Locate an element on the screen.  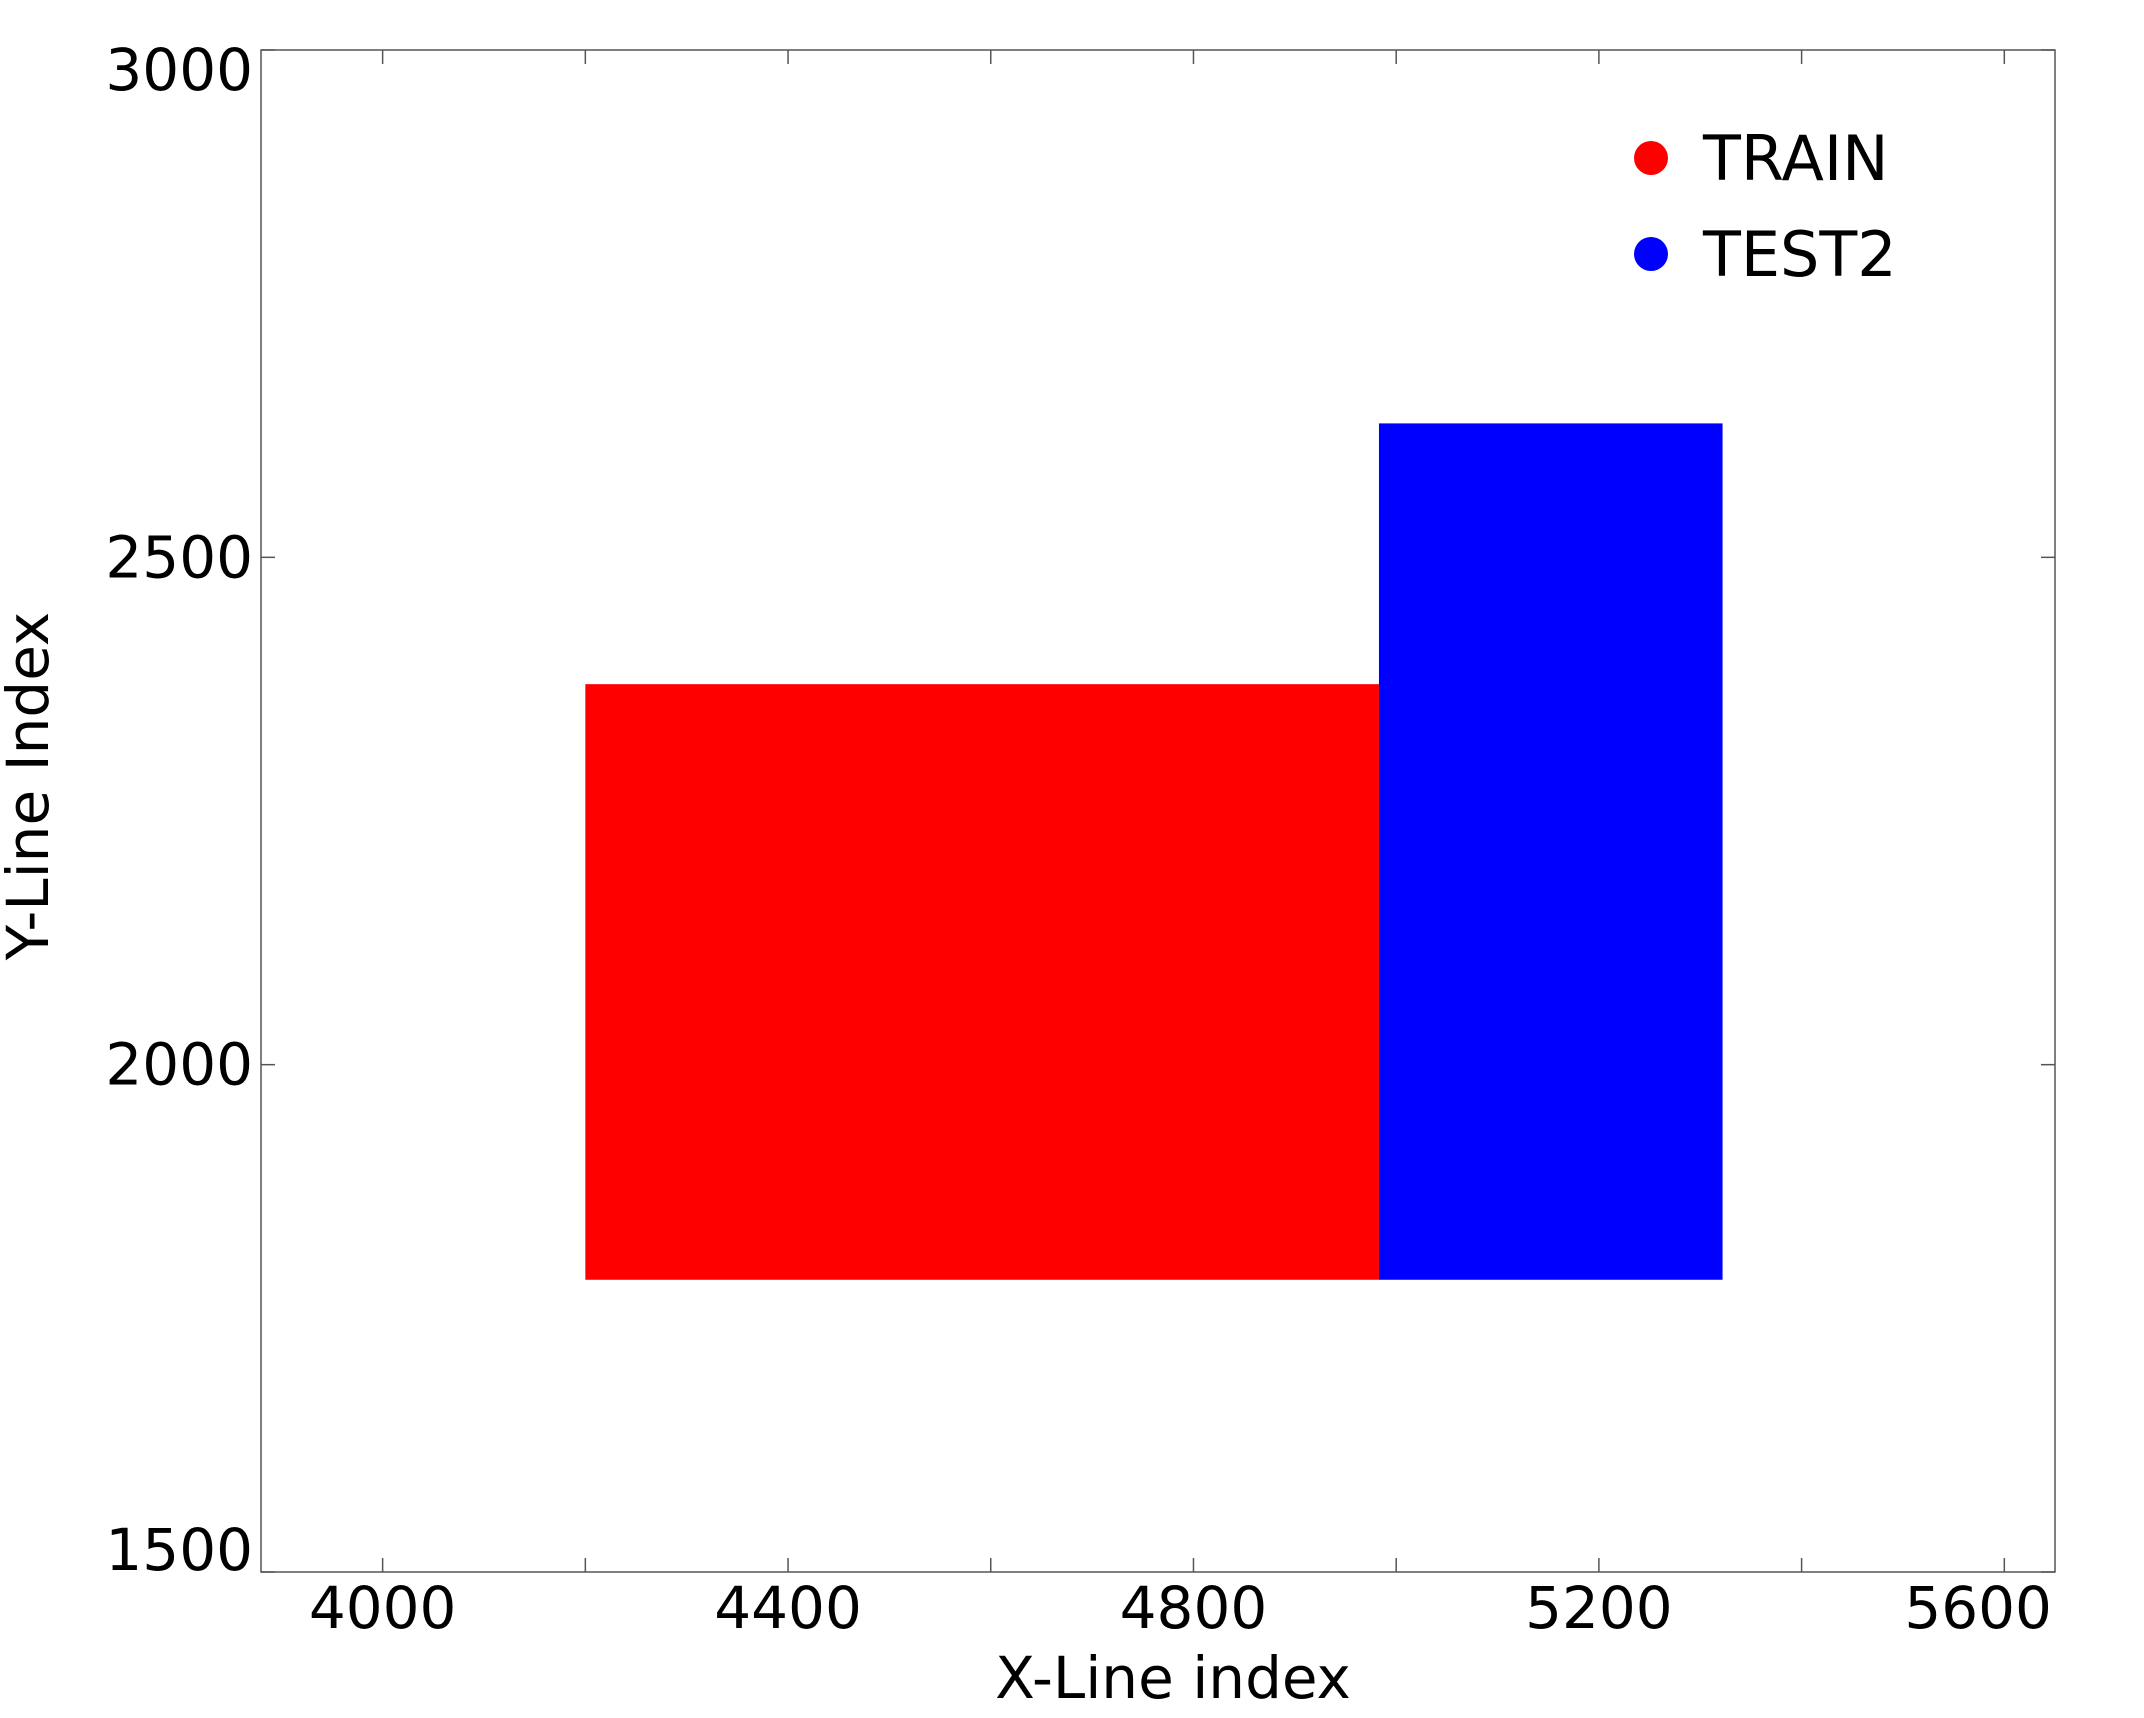
x-tick-label: 5200 is located at coordinates (1599, 1608).